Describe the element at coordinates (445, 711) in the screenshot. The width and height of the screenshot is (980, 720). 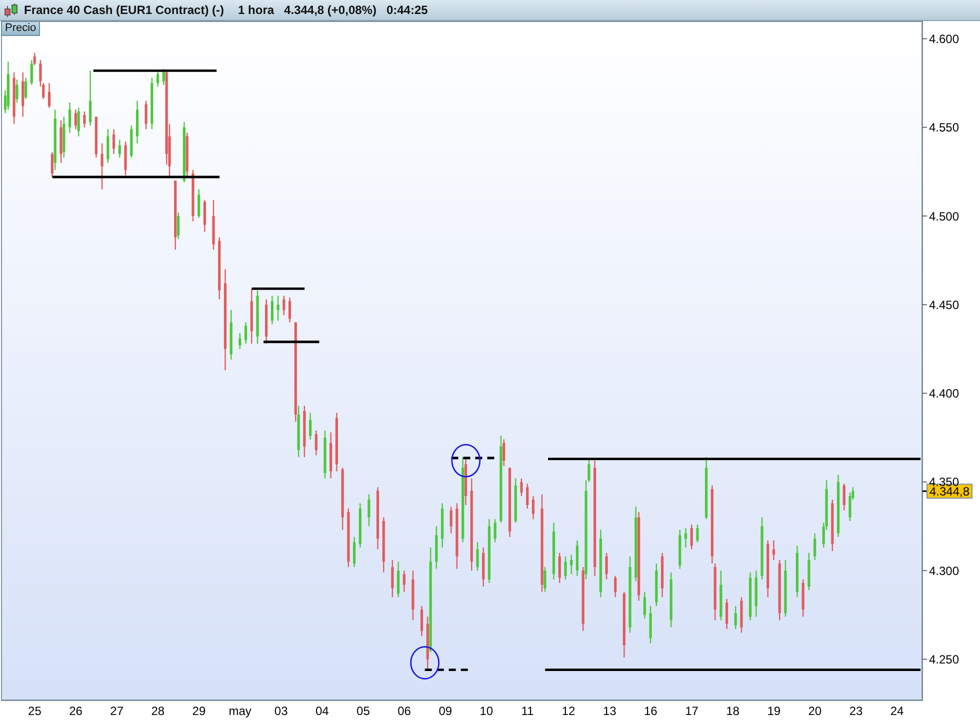
I see `x-tick-label: 09` at that location.